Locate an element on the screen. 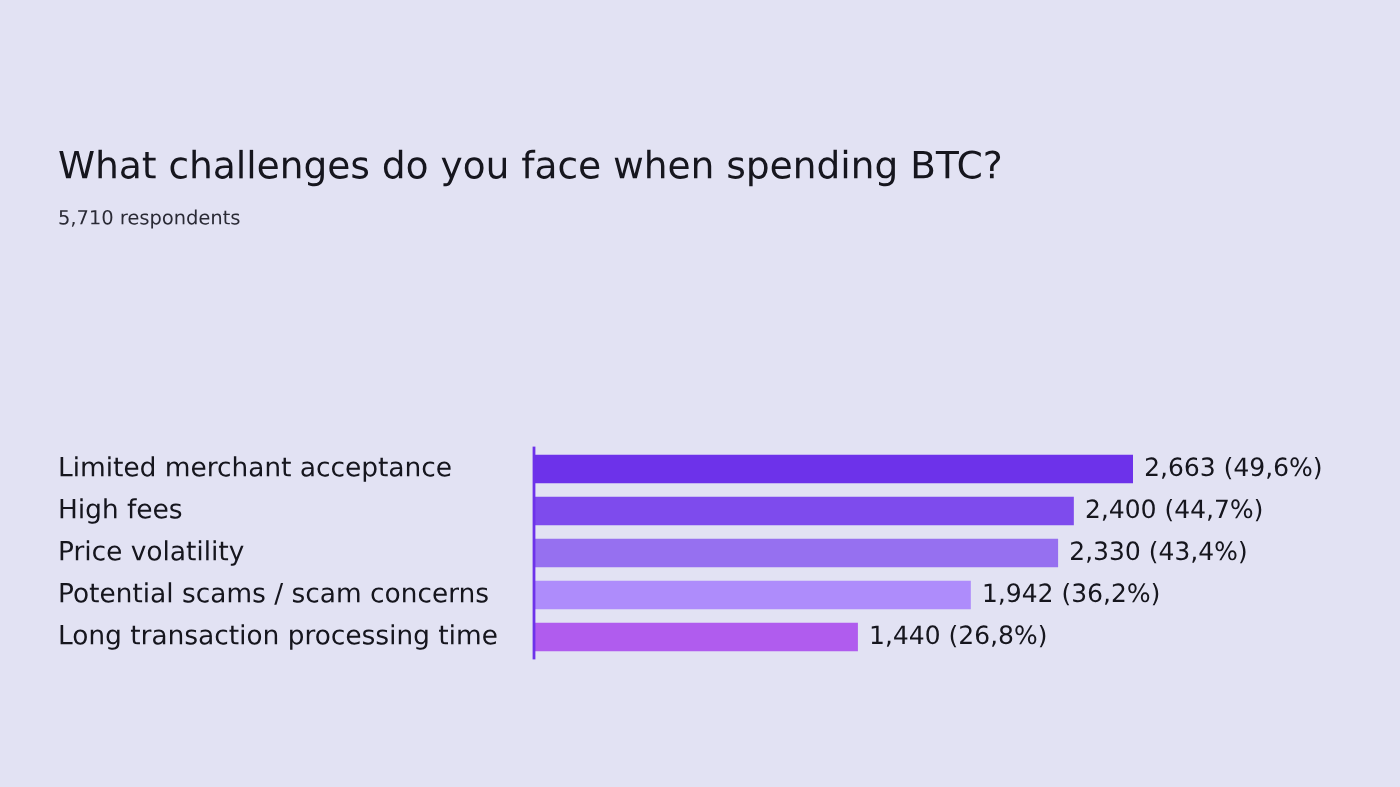 The image size is (1400, 787). data-label: 2,400 (44,7%) is located at coordinates (1174, 510).